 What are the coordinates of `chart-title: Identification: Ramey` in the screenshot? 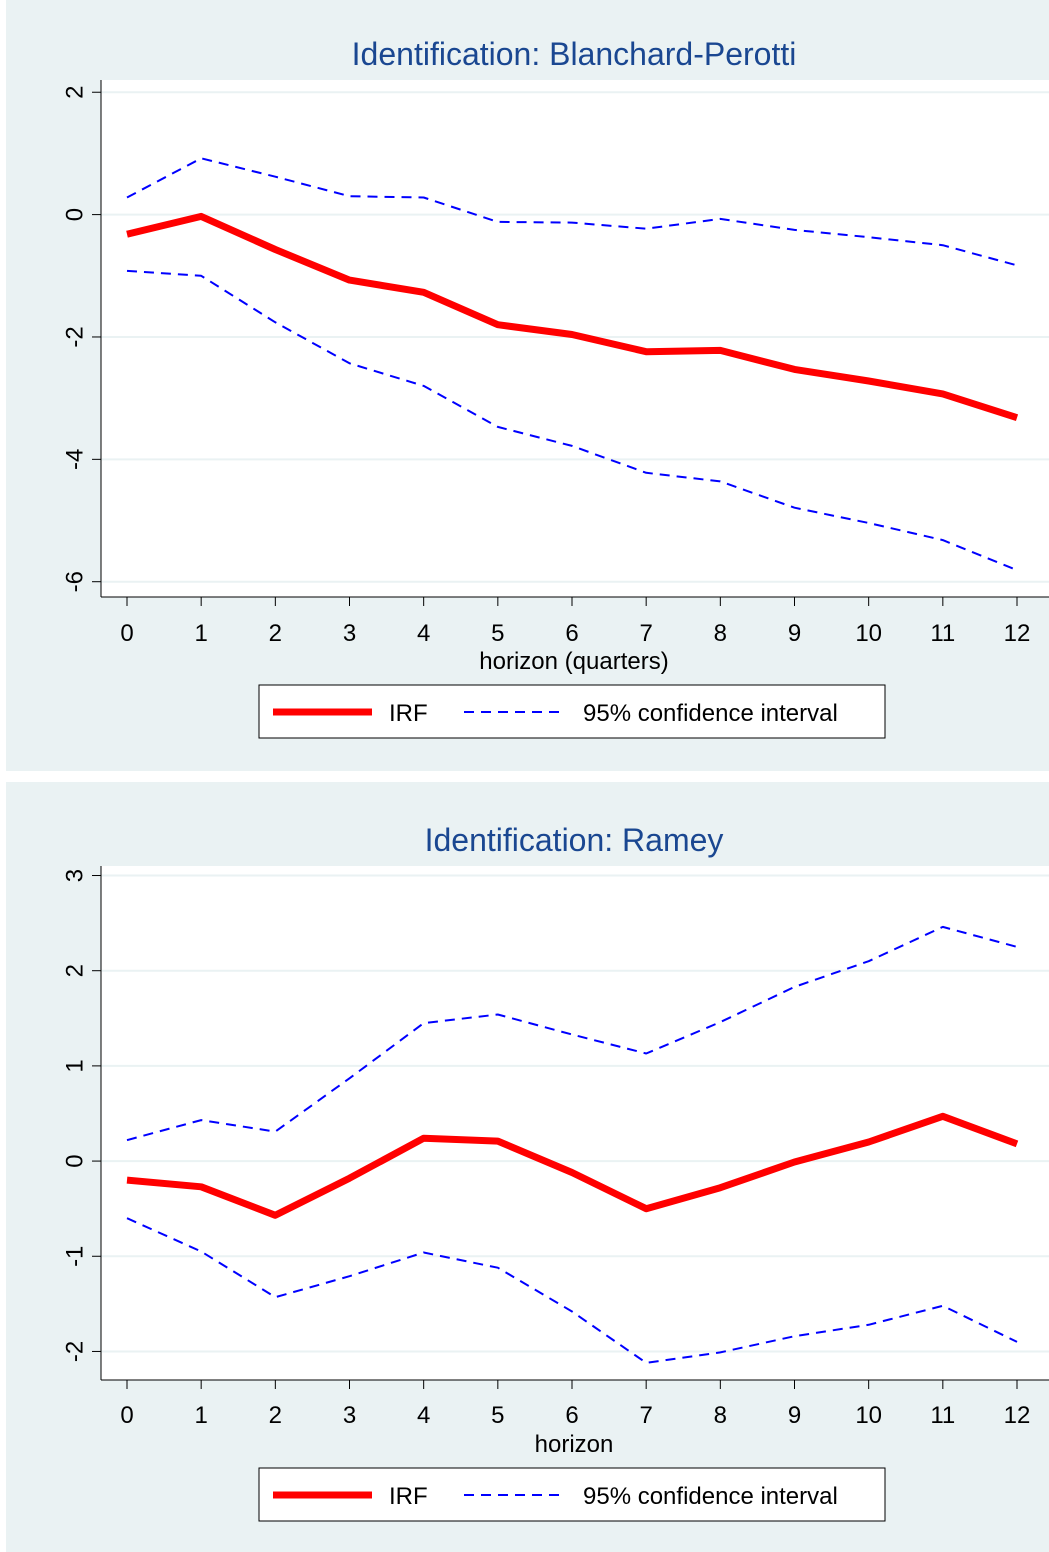 It's located at (574, 840).